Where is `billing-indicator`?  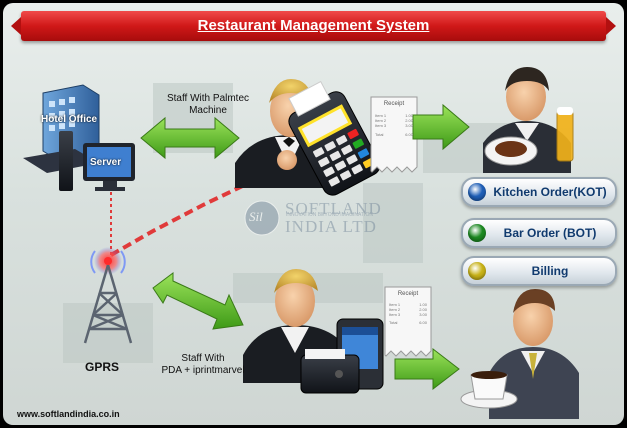
billing-indicator is located at coordinates (477, 271).